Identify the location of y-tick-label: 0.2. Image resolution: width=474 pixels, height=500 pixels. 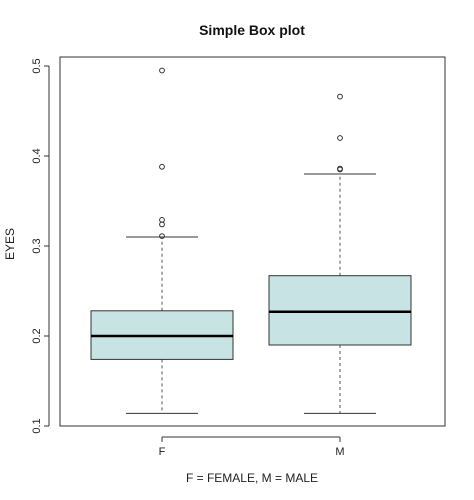
(37, 335).